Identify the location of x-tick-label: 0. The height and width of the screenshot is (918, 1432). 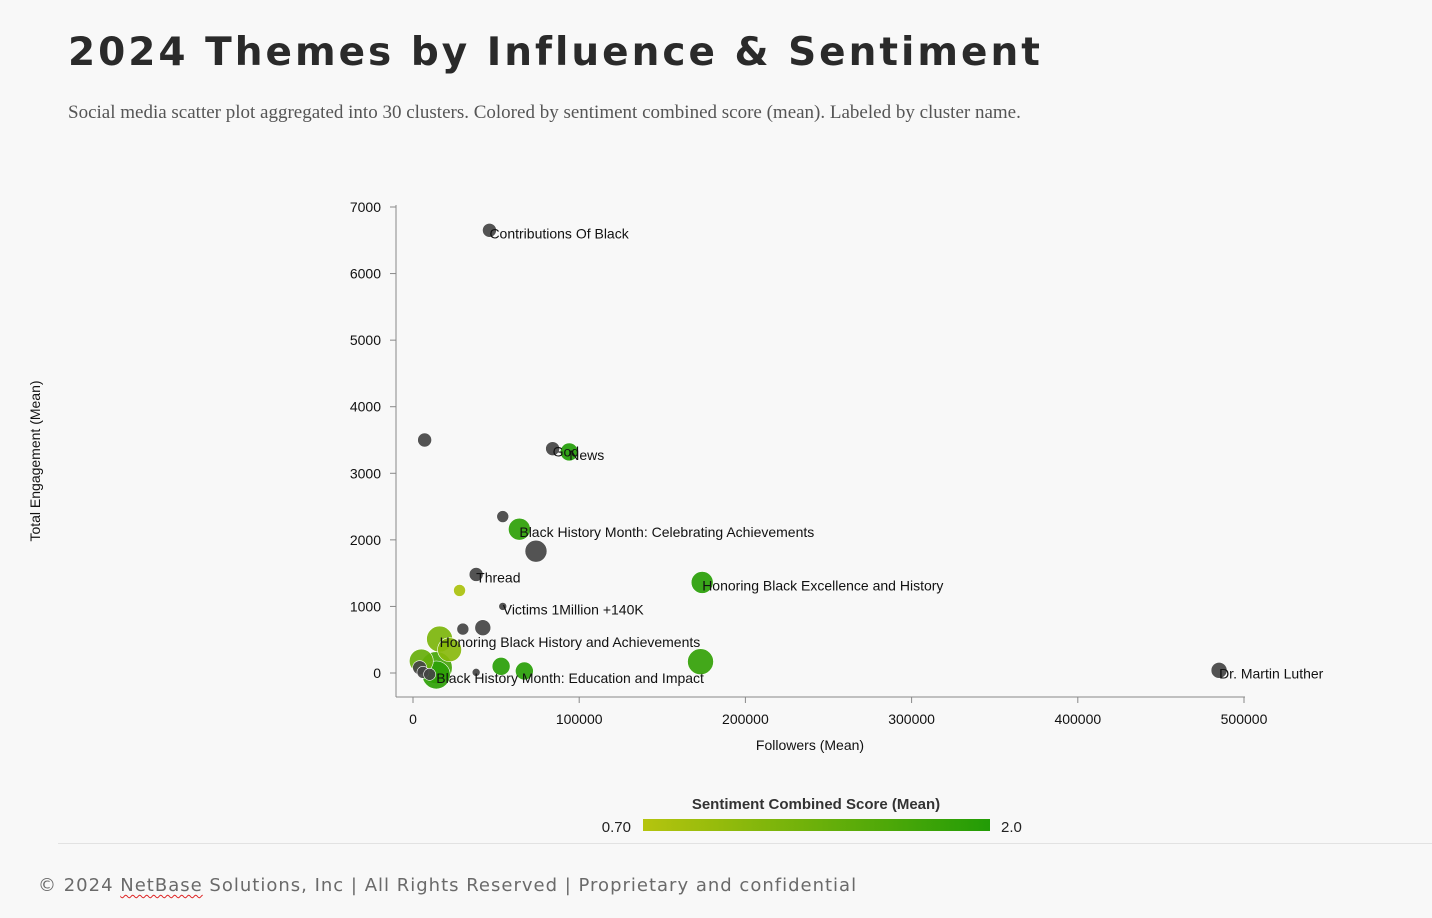
(413, 719).